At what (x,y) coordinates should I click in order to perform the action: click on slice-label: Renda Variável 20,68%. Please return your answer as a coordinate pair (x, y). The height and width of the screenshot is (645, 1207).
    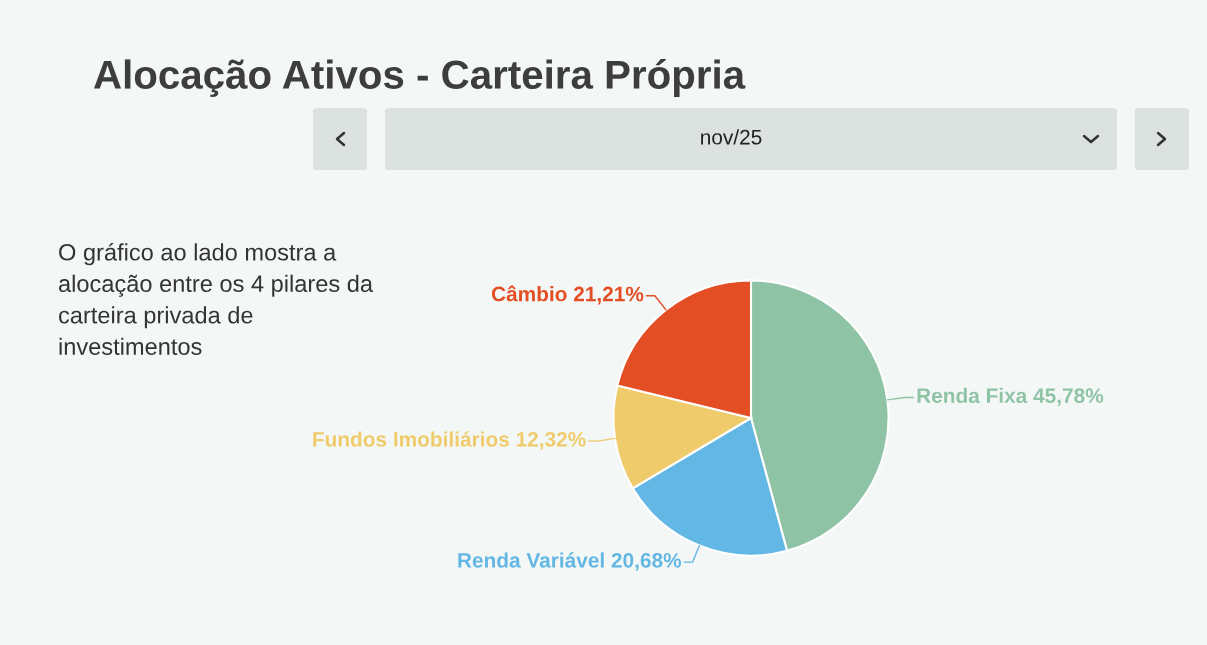
    Looking at the image, I should click on (570, 561).